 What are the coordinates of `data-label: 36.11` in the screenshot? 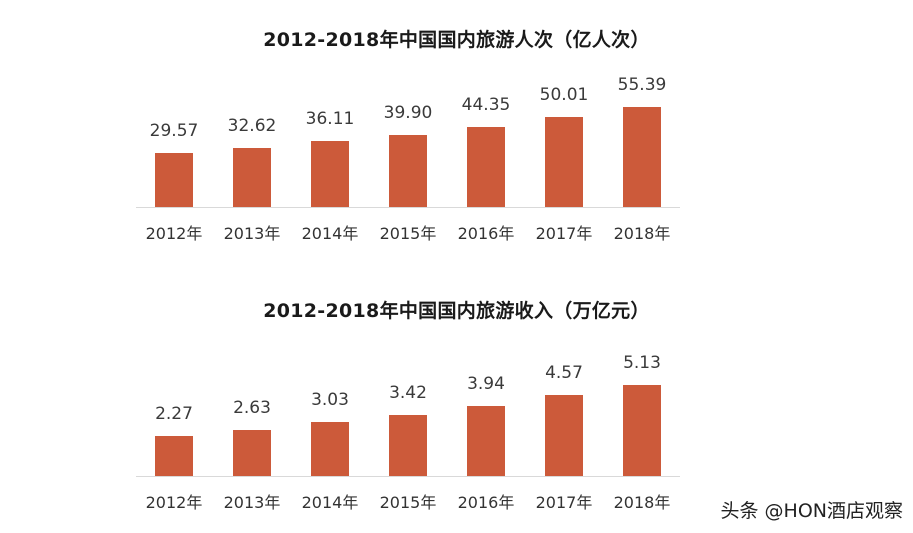 It's located at (330, 119).